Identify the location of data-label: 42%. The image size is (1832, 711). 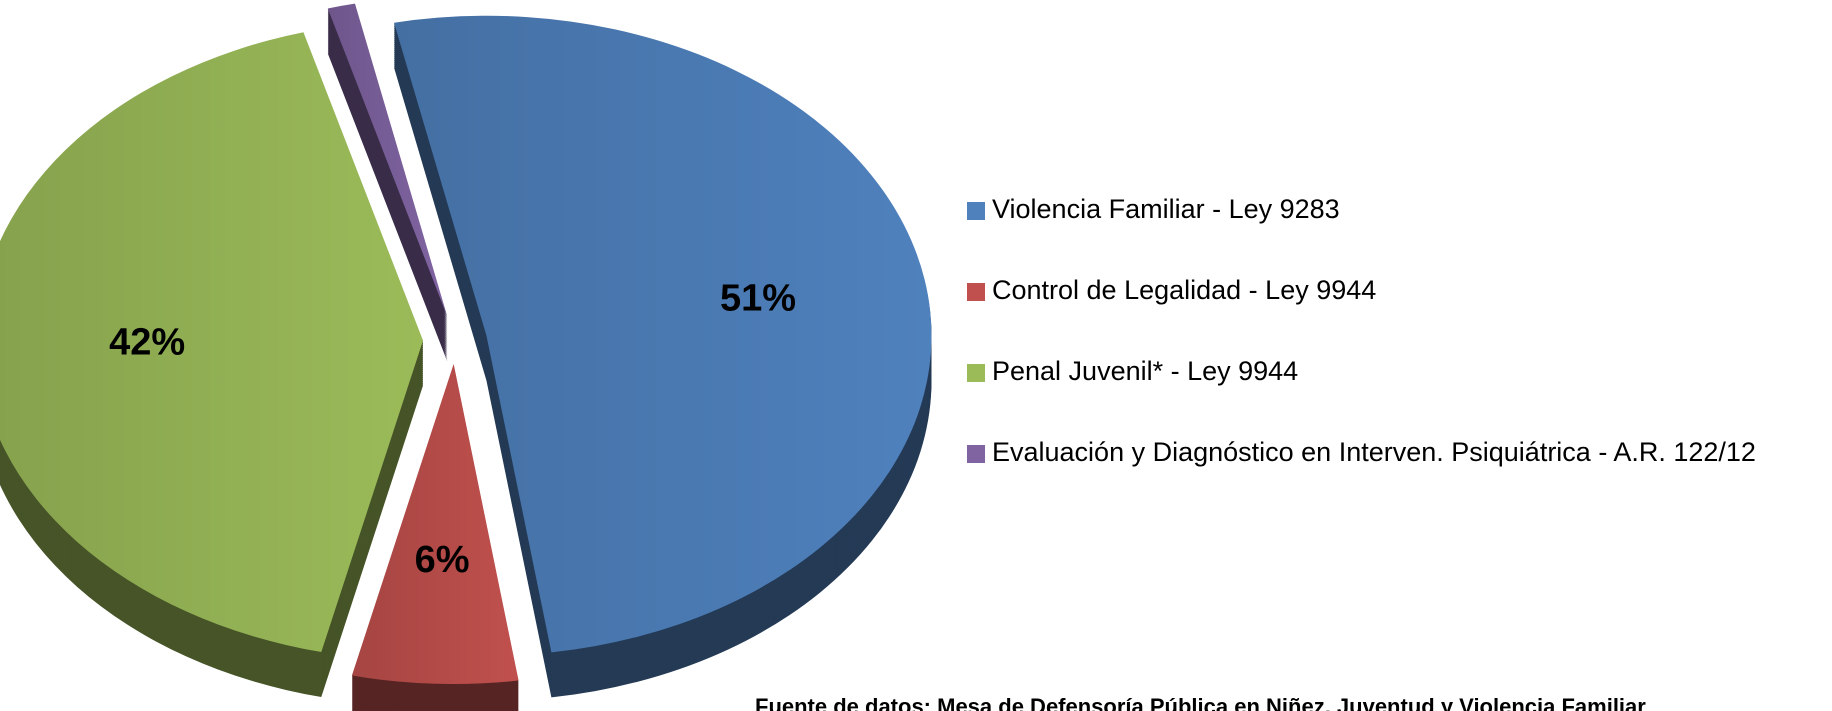
(147, 343).